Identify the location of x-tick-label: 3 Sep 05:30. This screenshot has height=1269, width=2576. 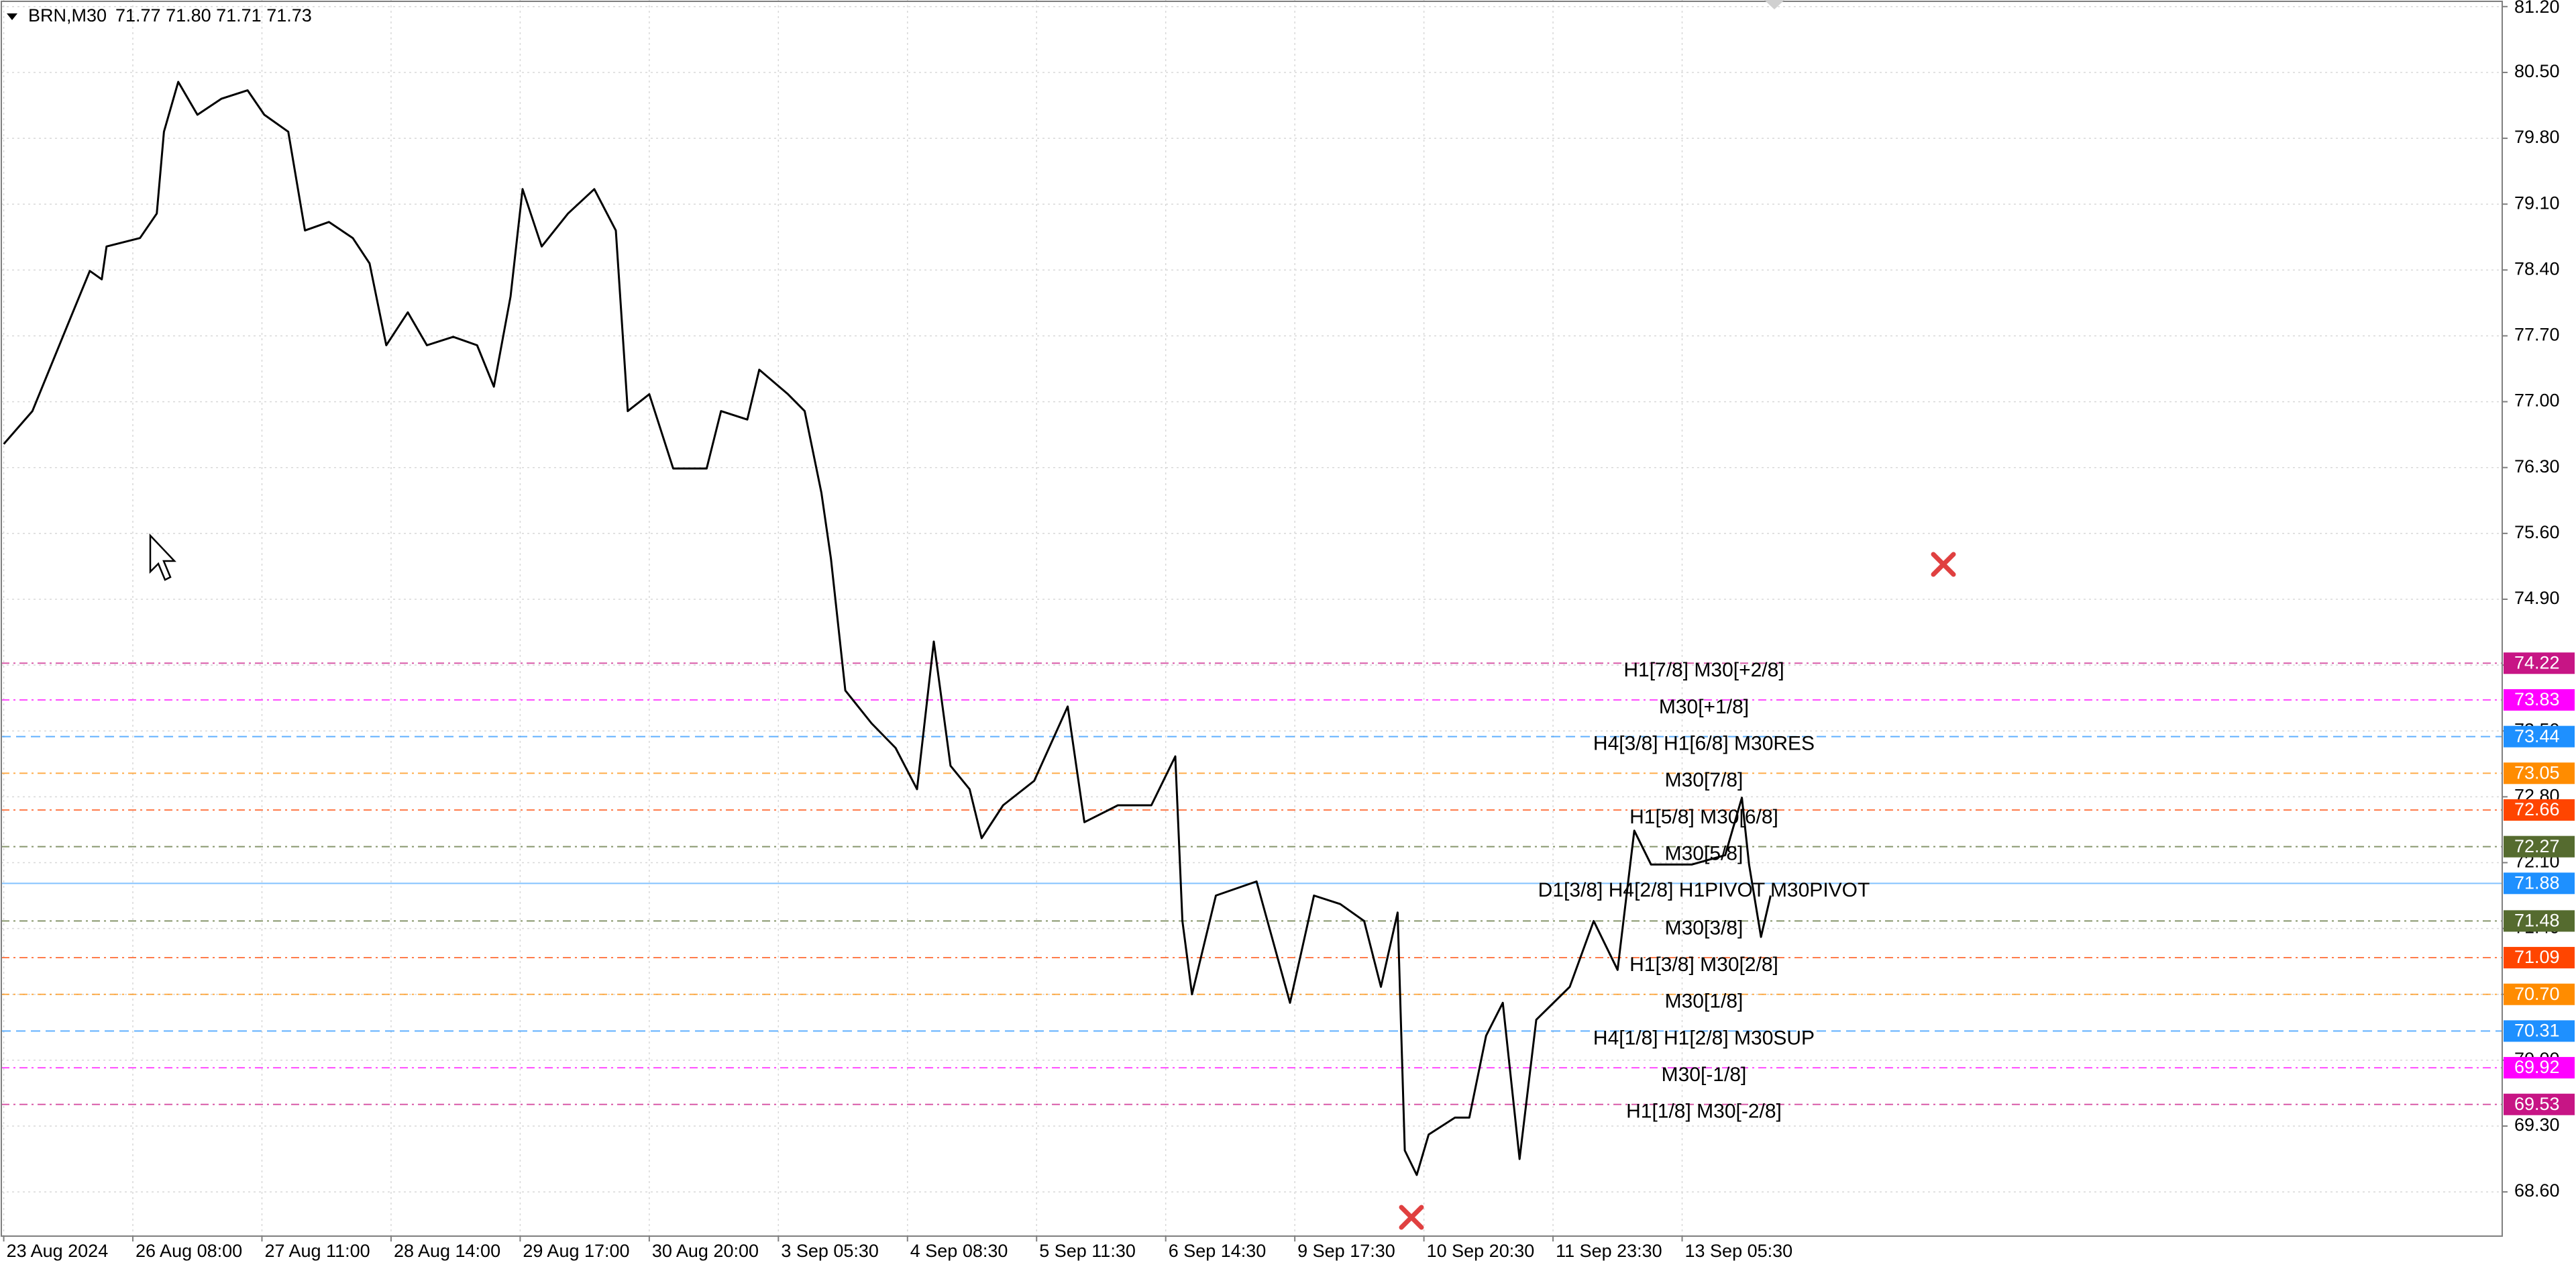
(830, 1251).